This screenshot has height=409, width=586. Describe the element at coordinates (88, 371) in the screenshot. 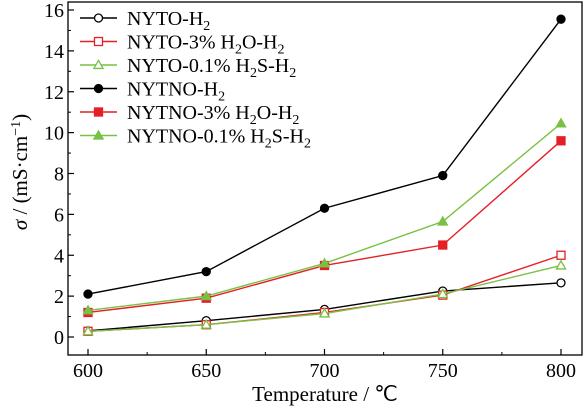

I see `x-tick-label: 600` at that location.